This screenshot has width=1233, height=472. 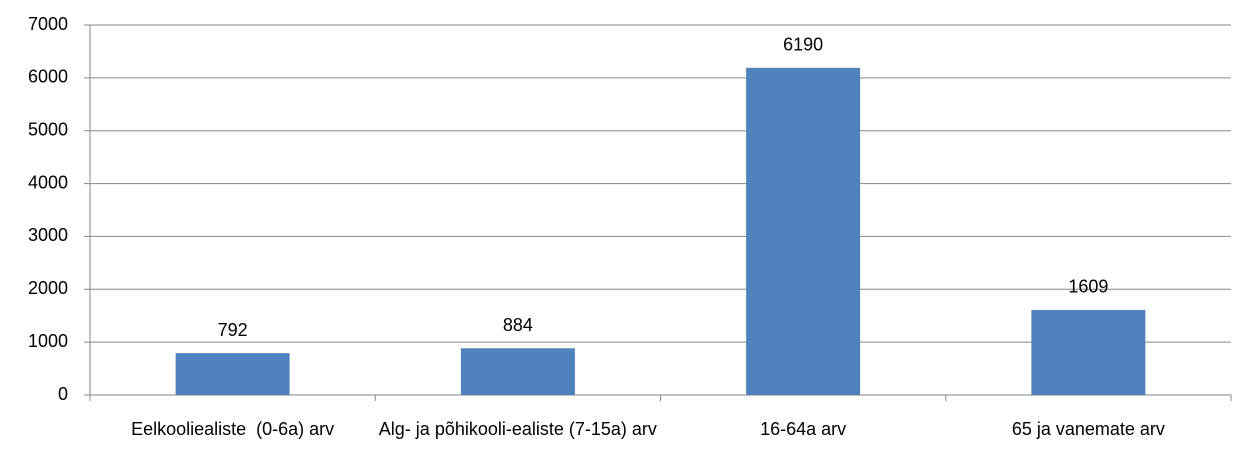 I want to click on data-label: 884, so click(x=518, y=325).